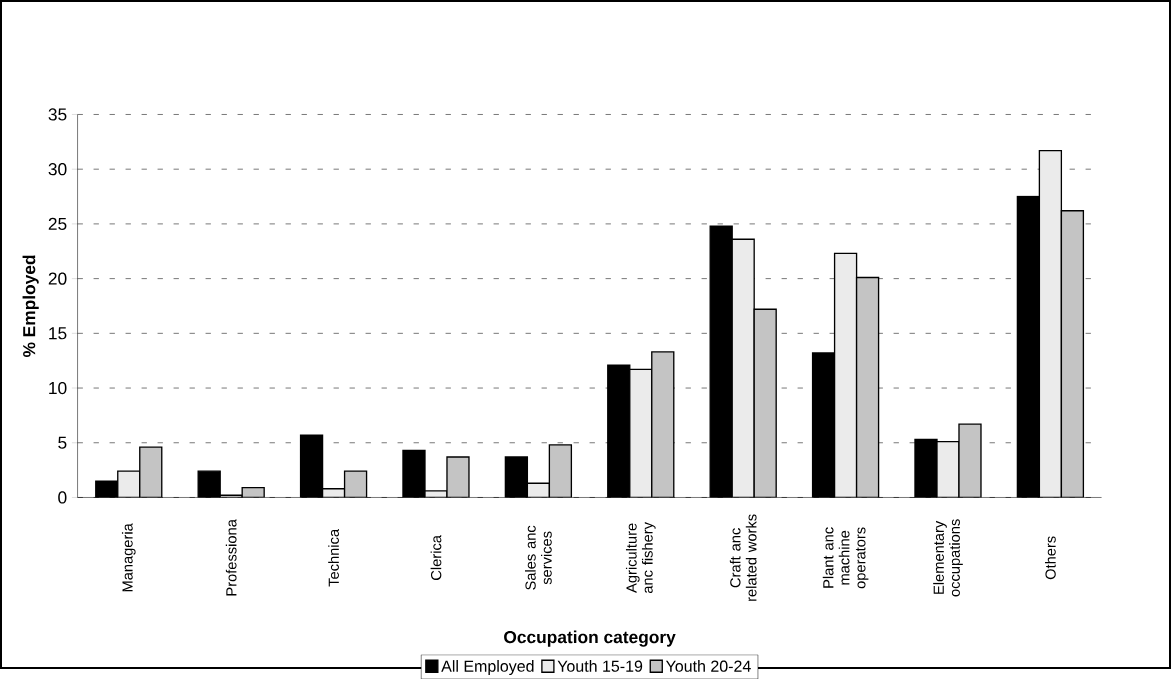 Image resolution: width=1171 pixels, height=679 pixels. What do you see at coordinates (30, 306) in the screenshot?
I see `y-axis-title: % Employed` at bounding box center [30, 306].